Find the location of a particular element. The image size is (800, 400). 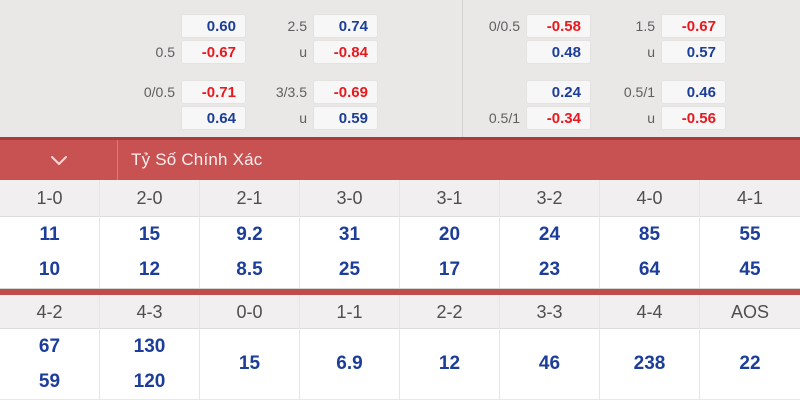

score-column-header: 3-3 is located at coordinates (549, 312).